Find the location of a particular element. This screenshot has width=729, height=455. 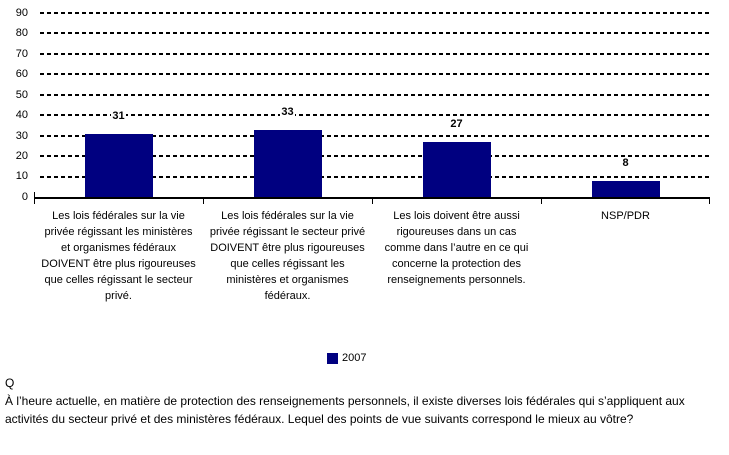

bar-value-label: 33 is located at coordinates (287, 112).